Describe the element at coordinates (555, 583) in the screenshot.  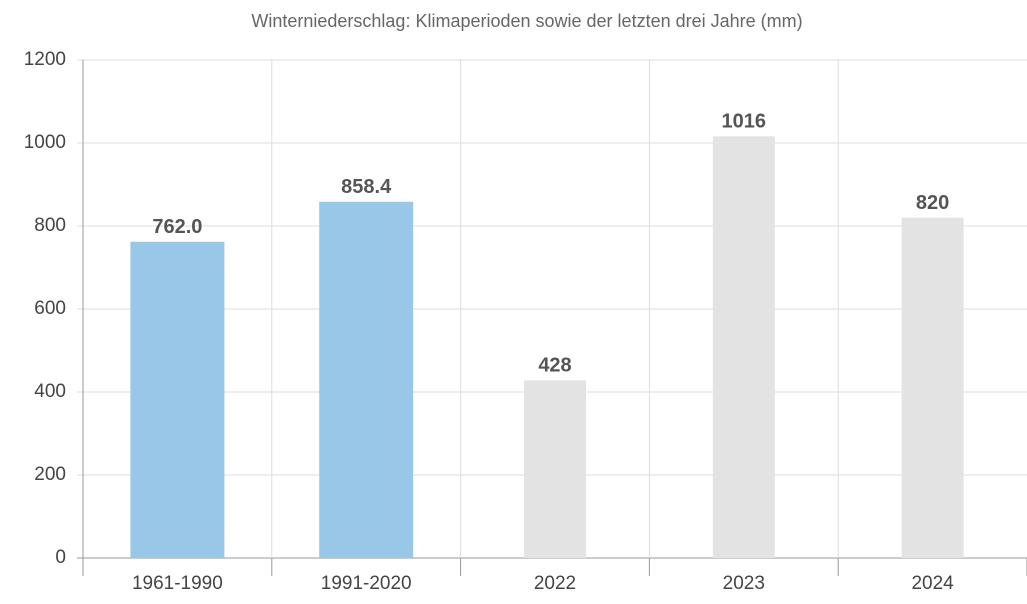
I see `x-tick-label: 2022` at that location.